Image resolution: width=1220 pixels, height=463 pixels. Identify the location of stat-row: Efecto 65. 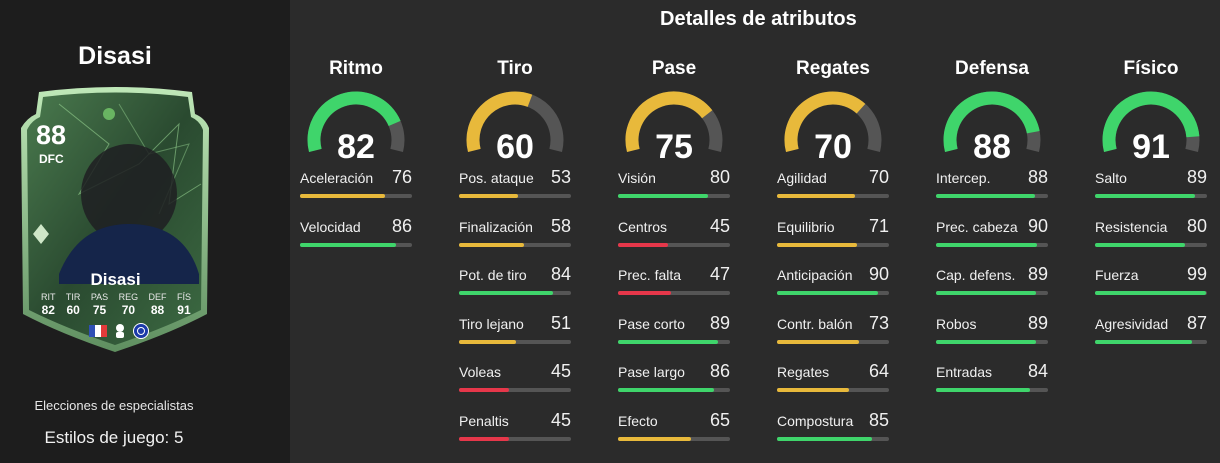
(674, 433).